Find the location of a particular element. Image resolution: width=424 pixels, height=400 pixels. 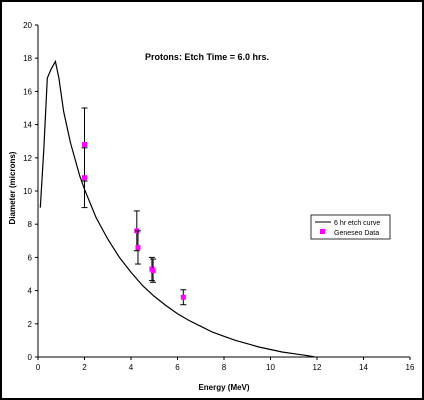

y-tick-label: 20 is located at coordinates (27, 25).